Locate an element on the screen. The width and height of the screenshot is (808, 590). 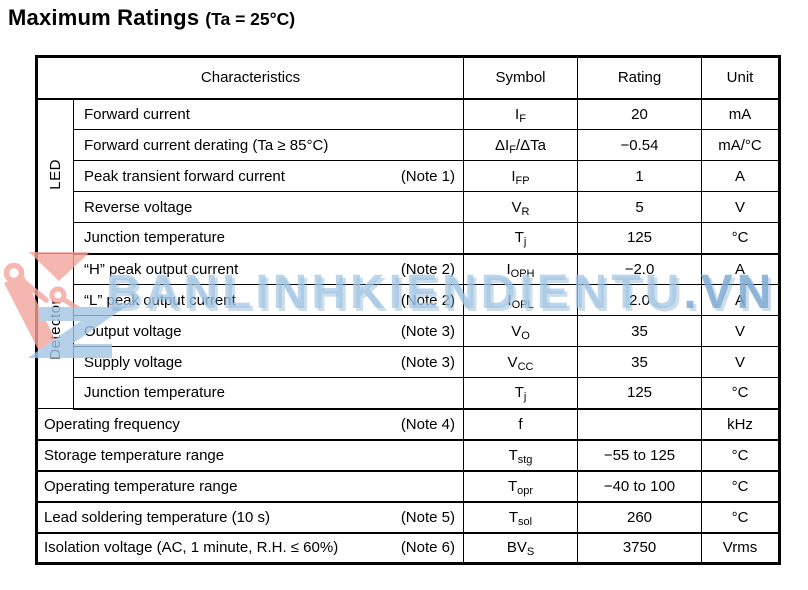
note-label: (Note 2) is located at coordinates (427, 300).